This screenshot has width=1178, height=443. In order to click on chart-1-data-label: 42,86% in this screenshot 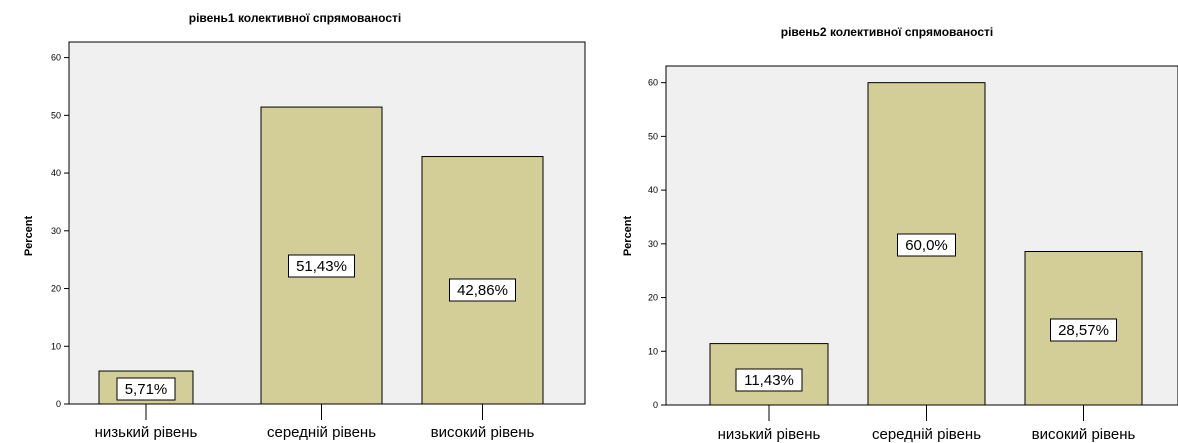, I will do `click(482, 290)`.